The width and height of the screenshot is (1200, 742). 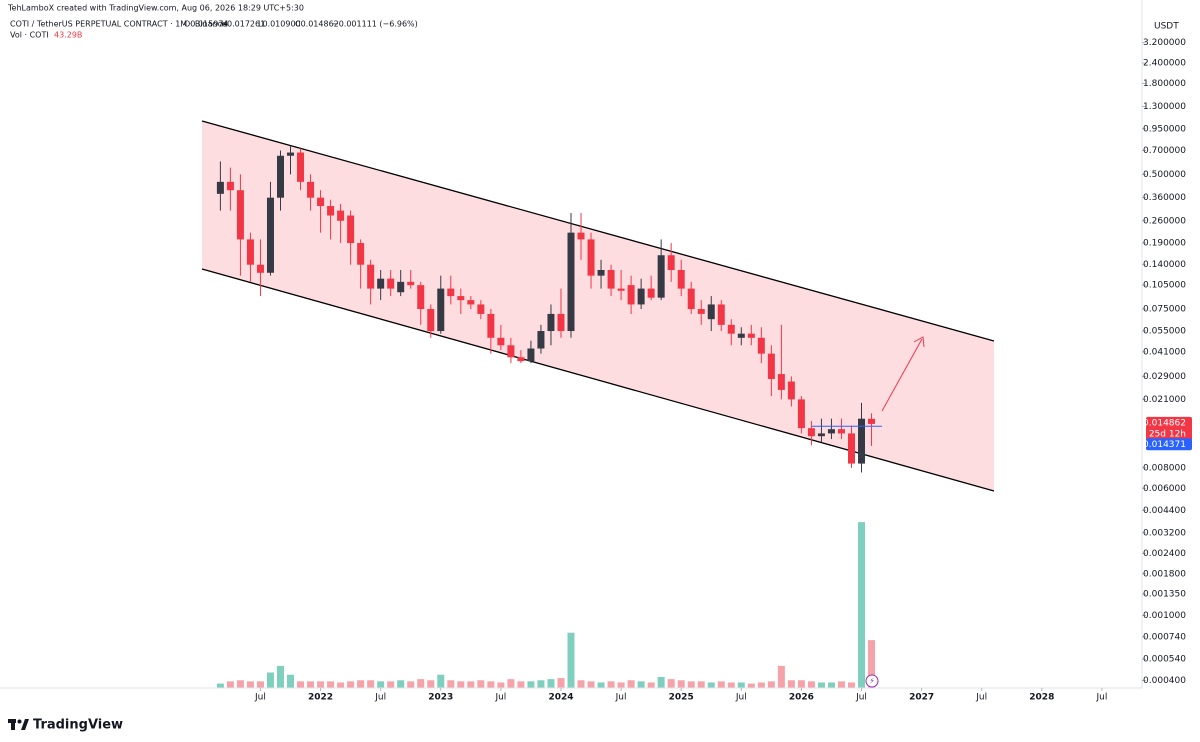 What do you see at coordinates (1167, 434) in the screenshot?
I see `countdown: 25d 12h` at bounding box center [1167, 434].